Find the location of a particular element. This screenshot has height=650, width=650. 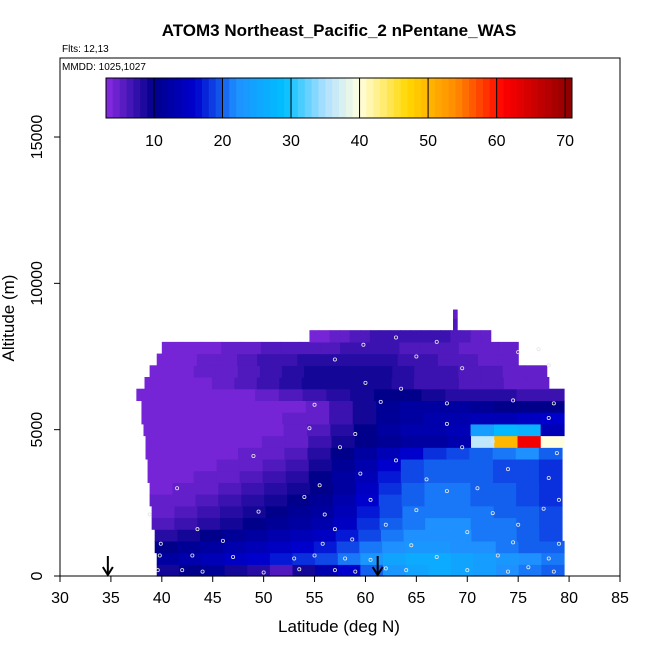

y-axis: 0 5000 10000 15000 is located at coordinates (44, 347).